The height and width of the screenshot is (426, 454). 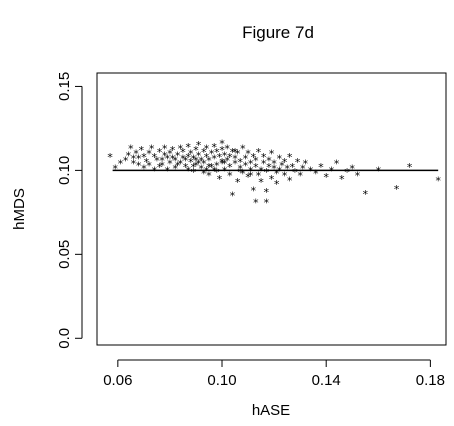 What do you see at coordinates (221, 380) in the screenshot?
I see `x-tick-label: 0.10` at bounding box center [221, 380].